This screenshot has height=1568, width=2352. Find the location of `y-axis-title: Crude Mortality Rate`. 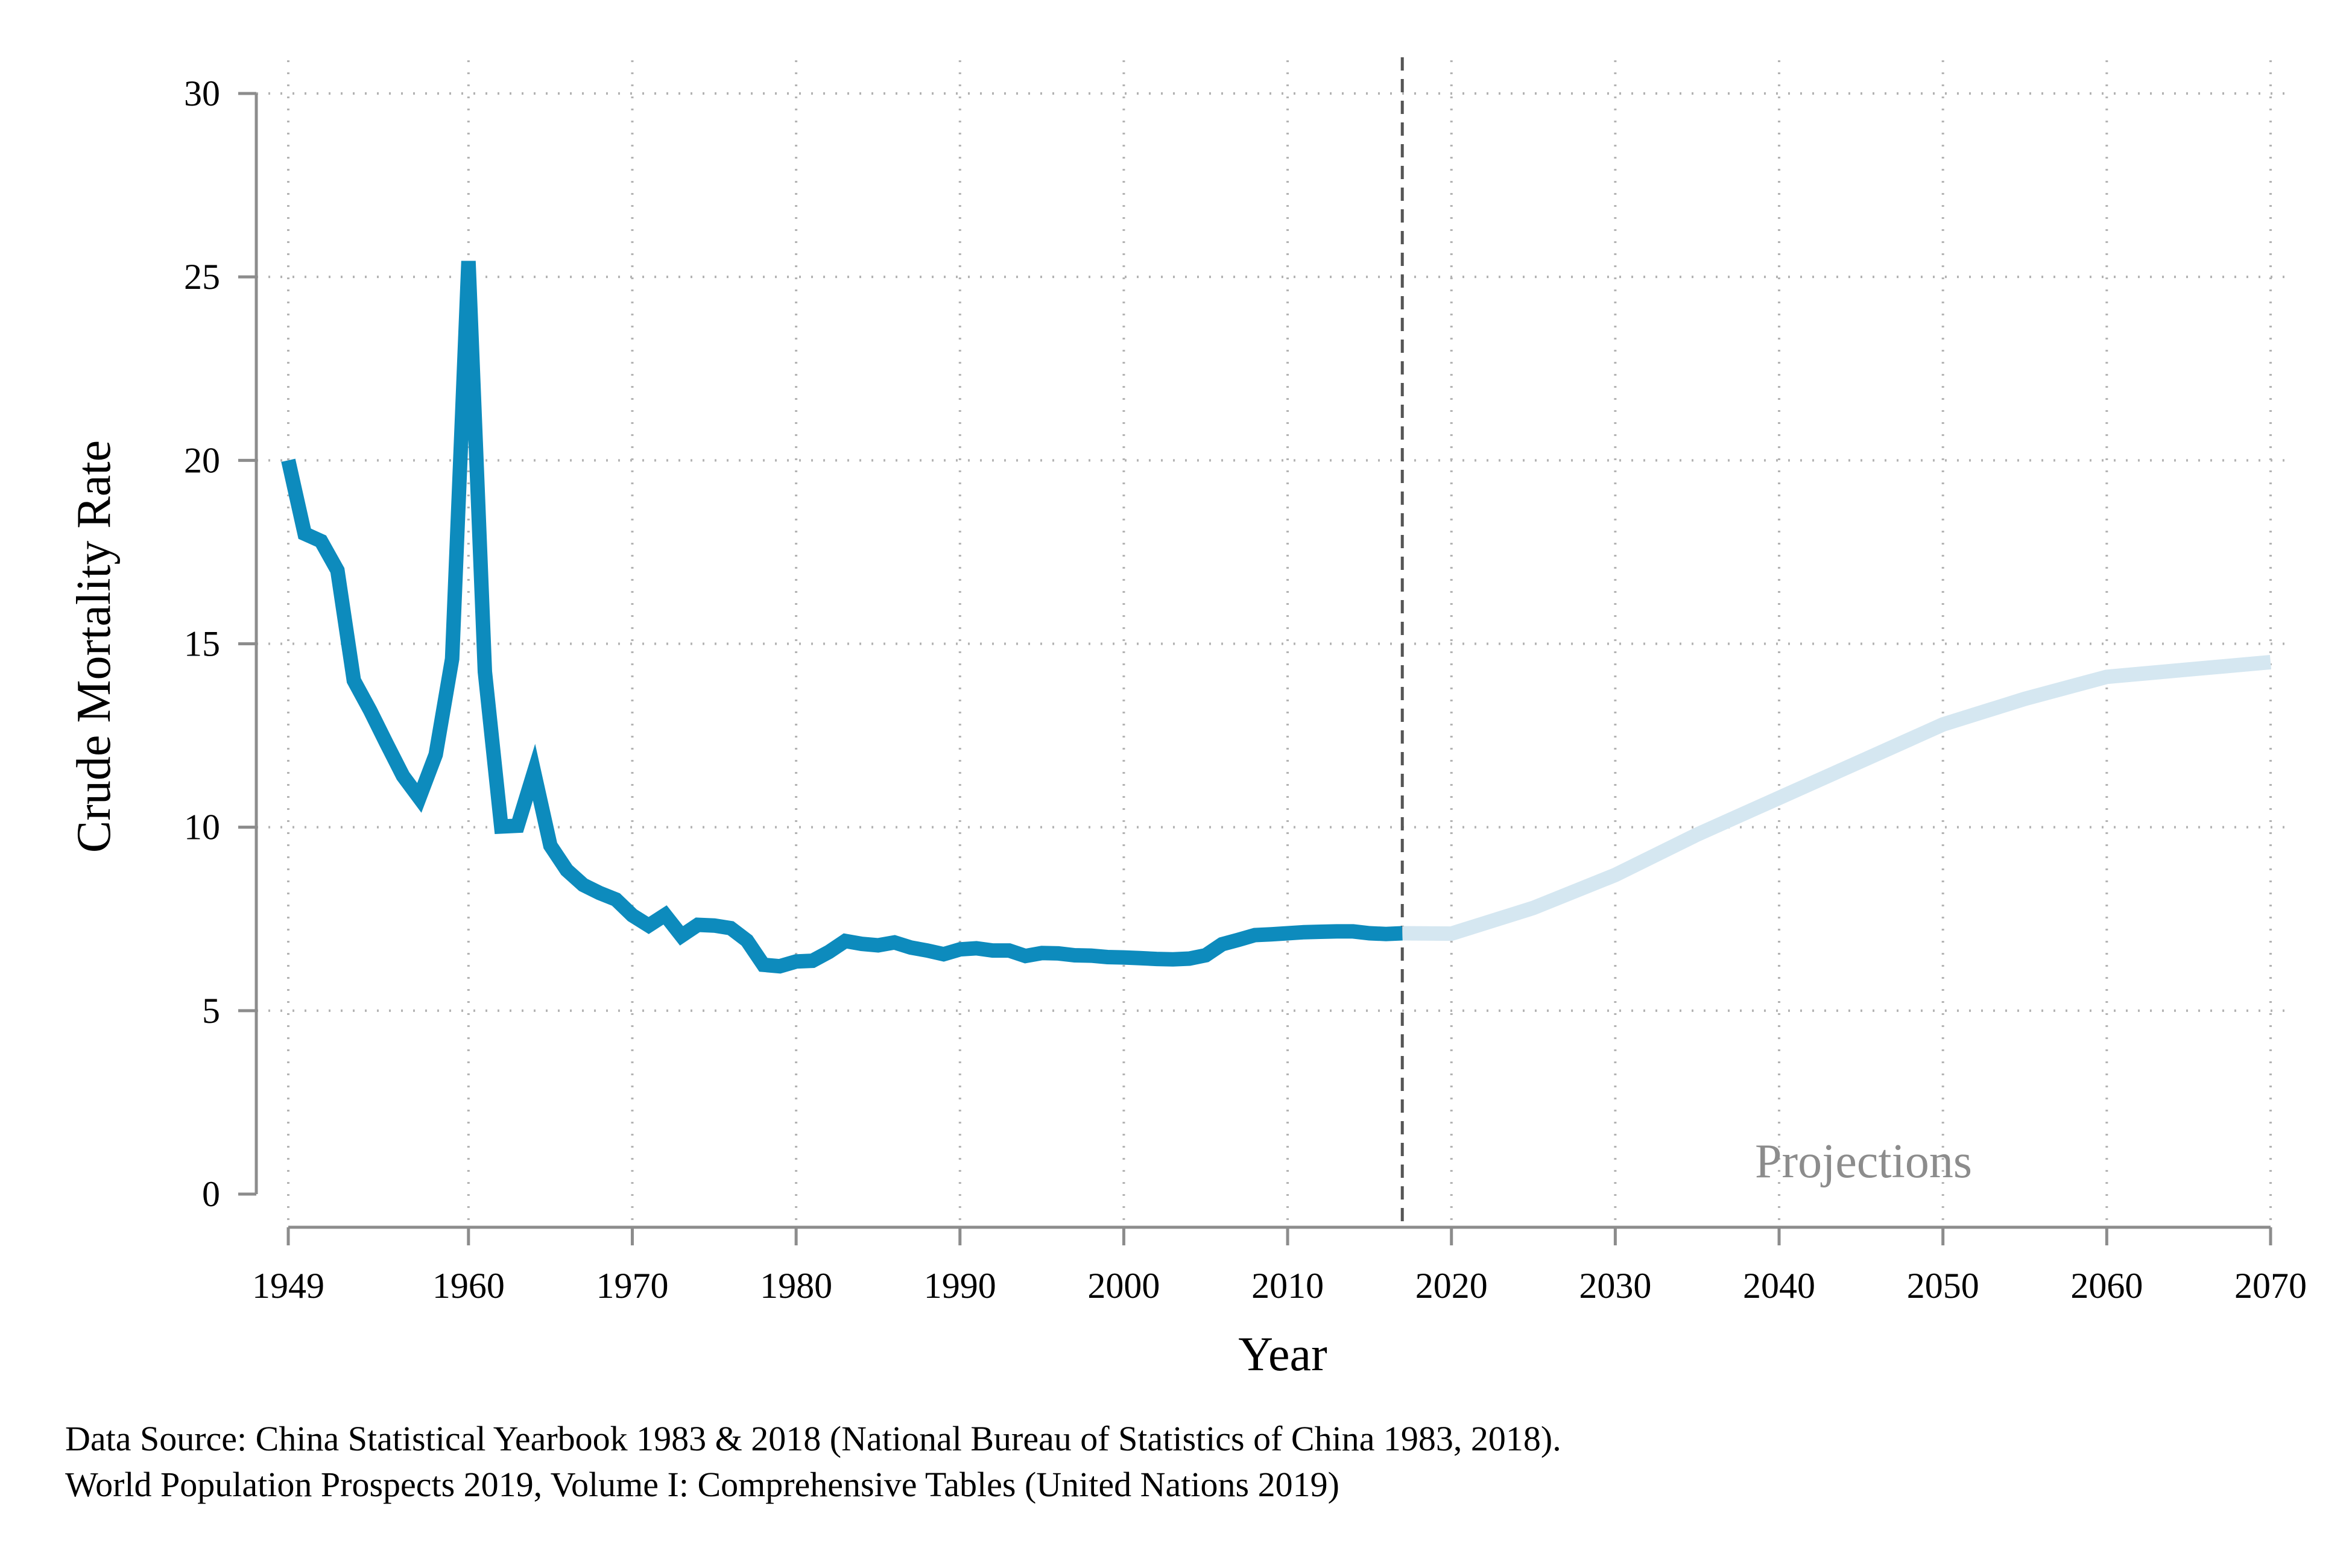

y-axis-title: Crude Mortality Rate is located at coordinates (94, 646).